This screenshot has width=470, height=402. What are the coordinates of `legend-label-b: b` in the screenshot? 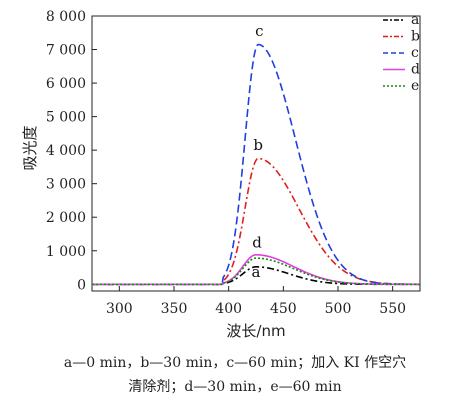 It's located at (415, 37).